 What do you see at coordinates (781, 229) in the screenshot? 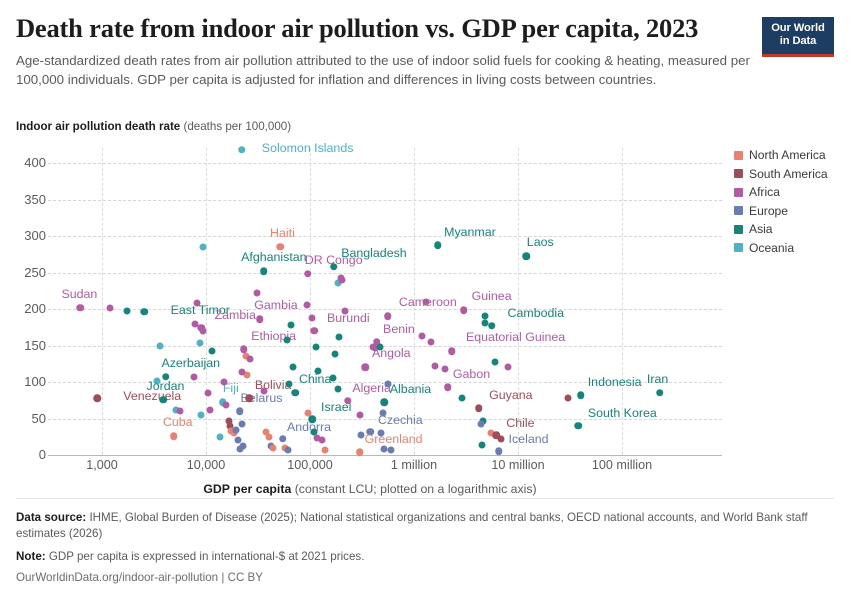
I see `legend-item-asia: Asia` at bounding box center [781, 229].